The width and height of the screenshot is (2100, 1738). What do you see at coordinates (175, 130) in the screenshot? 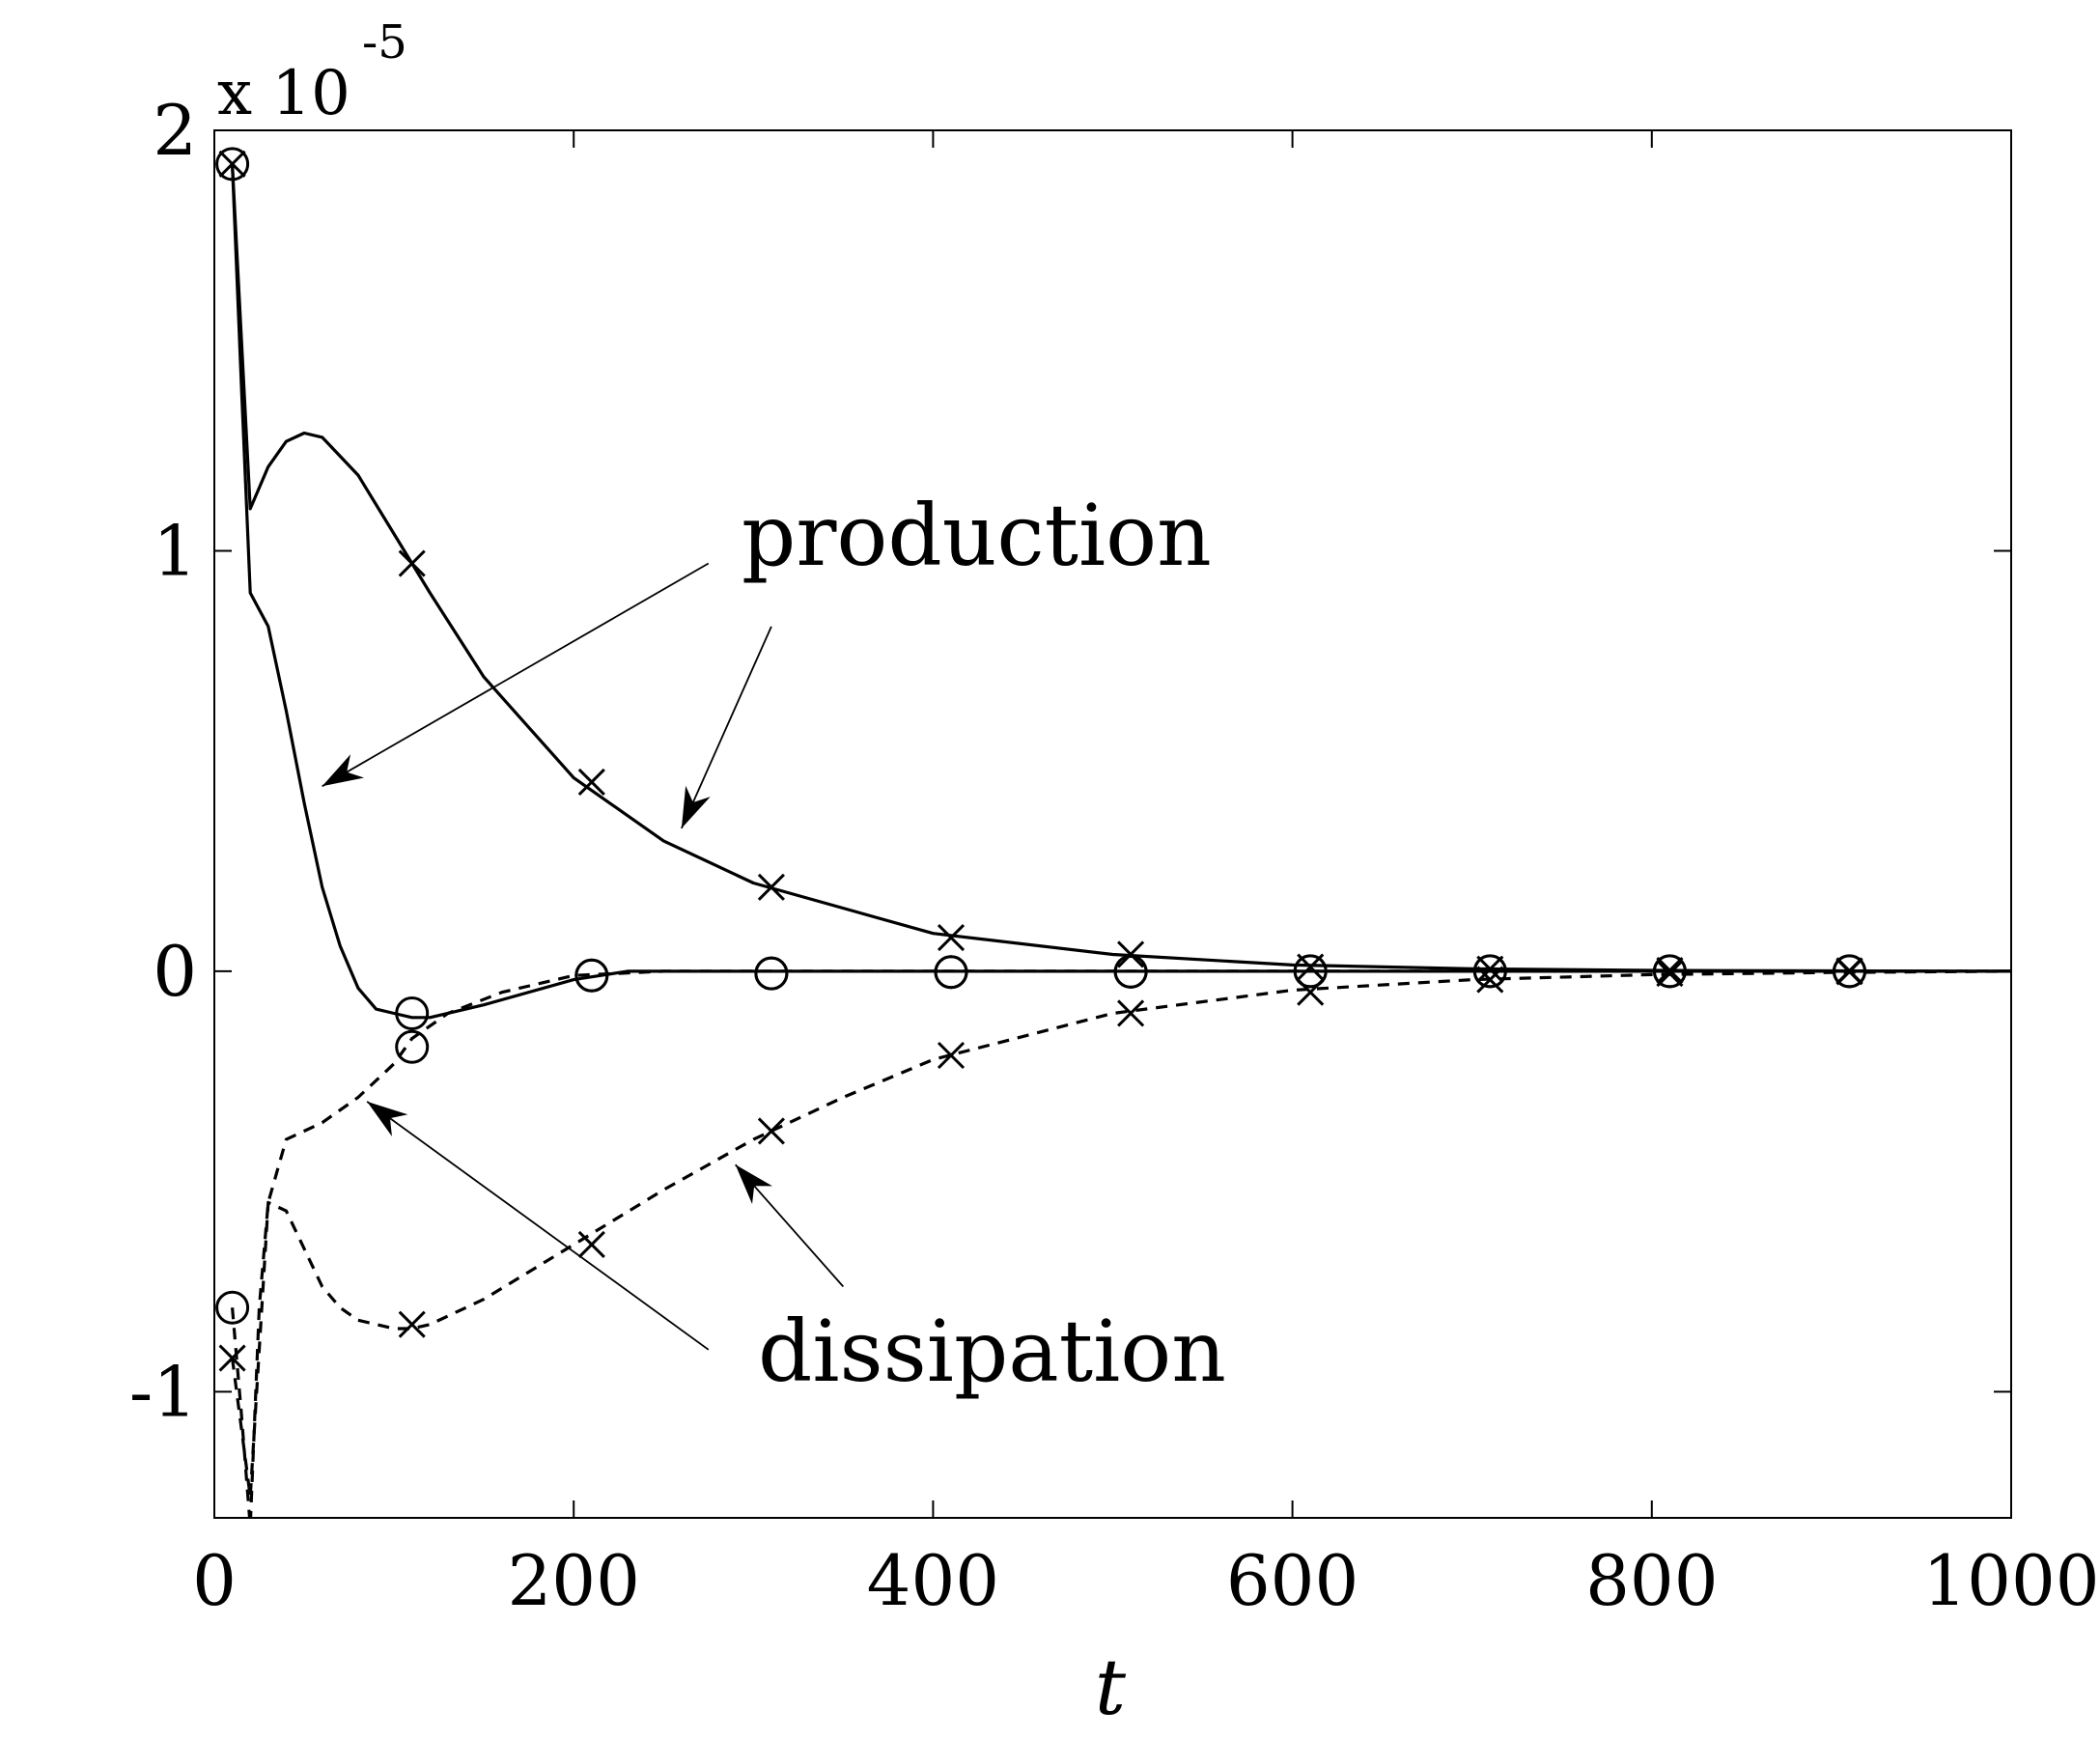
I see `y-tick-label: 2` at bounding box center [175, 130].